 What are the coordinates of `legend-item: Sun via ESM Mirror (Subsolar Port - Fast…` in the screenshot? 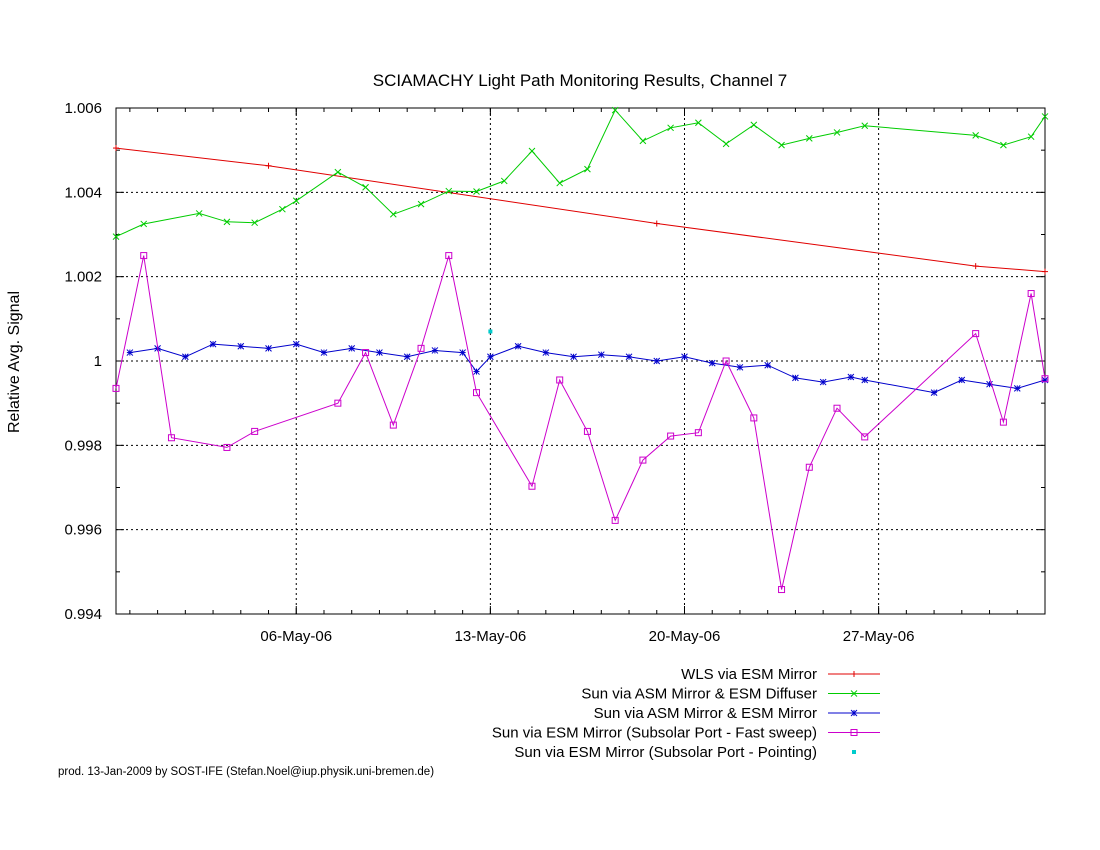 It's located at (686, 733).